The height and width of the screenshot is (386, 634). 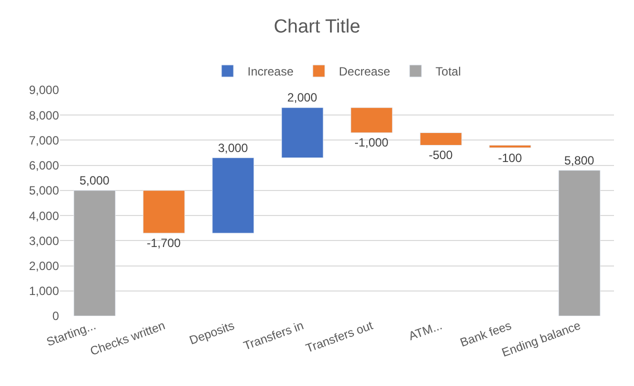 What do you see at coordinates (44, 215) in the screenshot?
I see `y-tick-label: 4,000` at bounding box center [44, 215].